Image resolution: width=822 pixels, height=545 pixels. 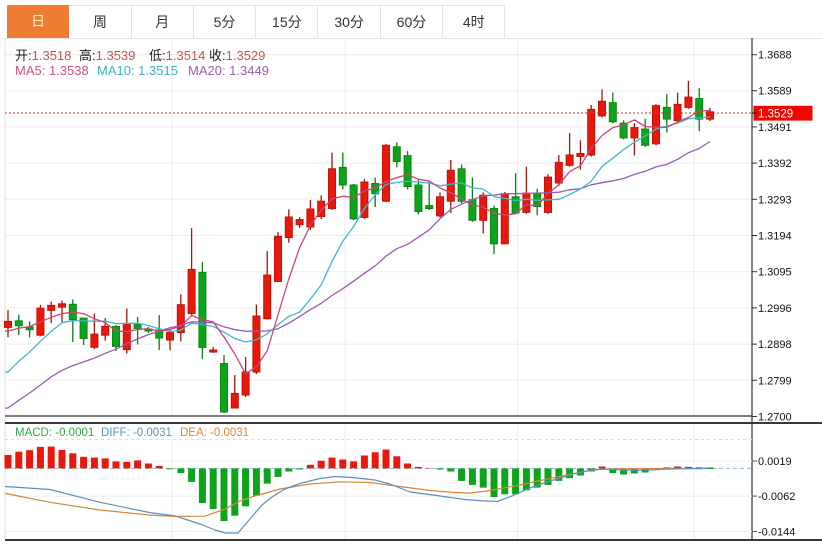 I want to click on svg-text: 1.2898, so click(x=775, y=345).